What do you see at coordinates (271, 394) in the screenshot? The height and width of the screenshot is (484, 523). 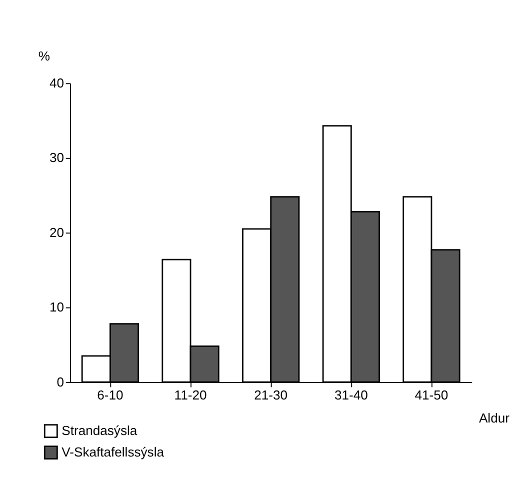 I see `x-tick-label: 21-30` at bounding box center [271, 394].